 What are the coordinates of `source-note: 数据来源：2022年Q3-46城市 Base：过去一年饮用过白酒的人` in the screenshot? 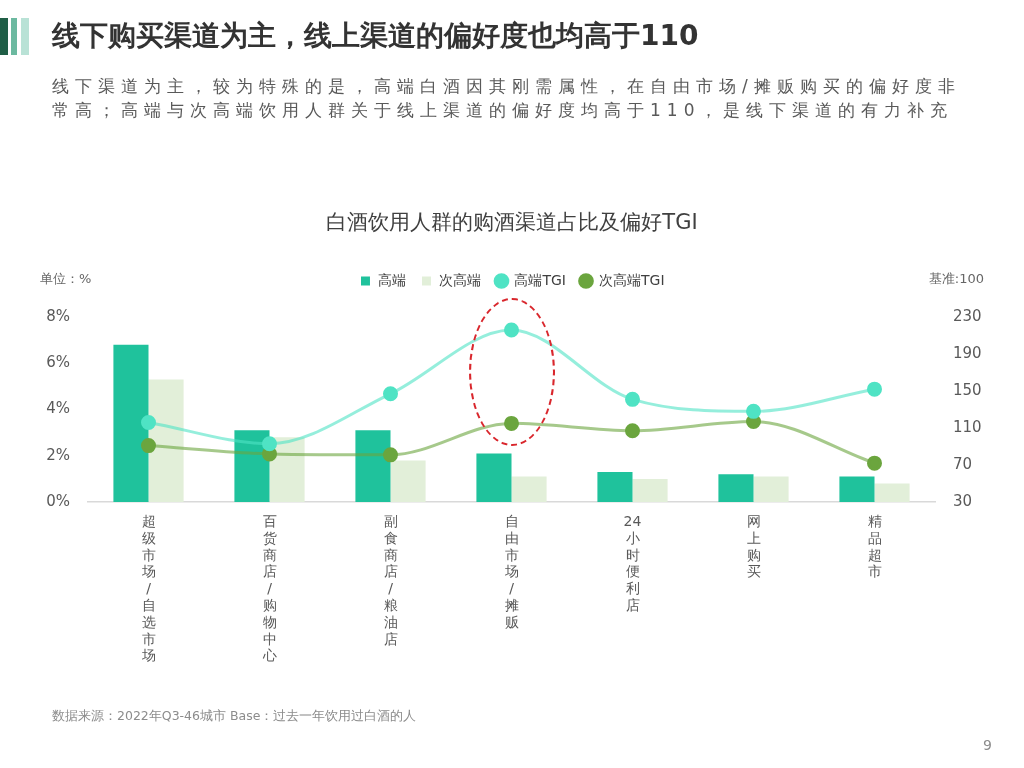 It's located at (234, 716).